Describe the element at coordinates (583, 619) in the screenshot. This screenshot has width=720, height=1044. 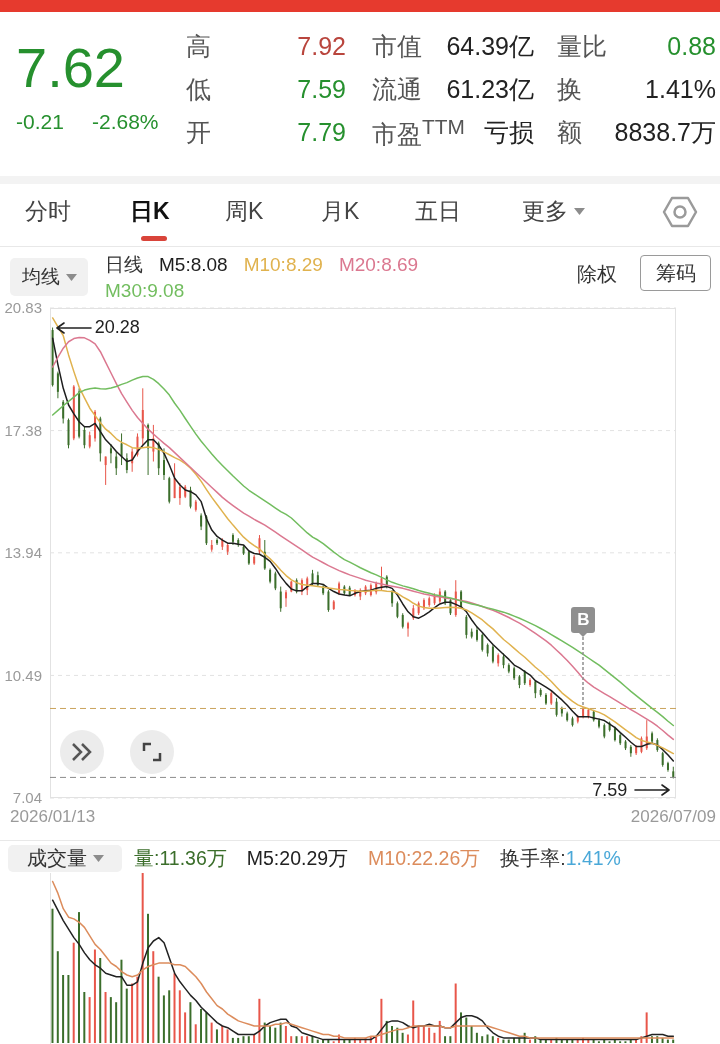
I see `annotation: B` at that location.